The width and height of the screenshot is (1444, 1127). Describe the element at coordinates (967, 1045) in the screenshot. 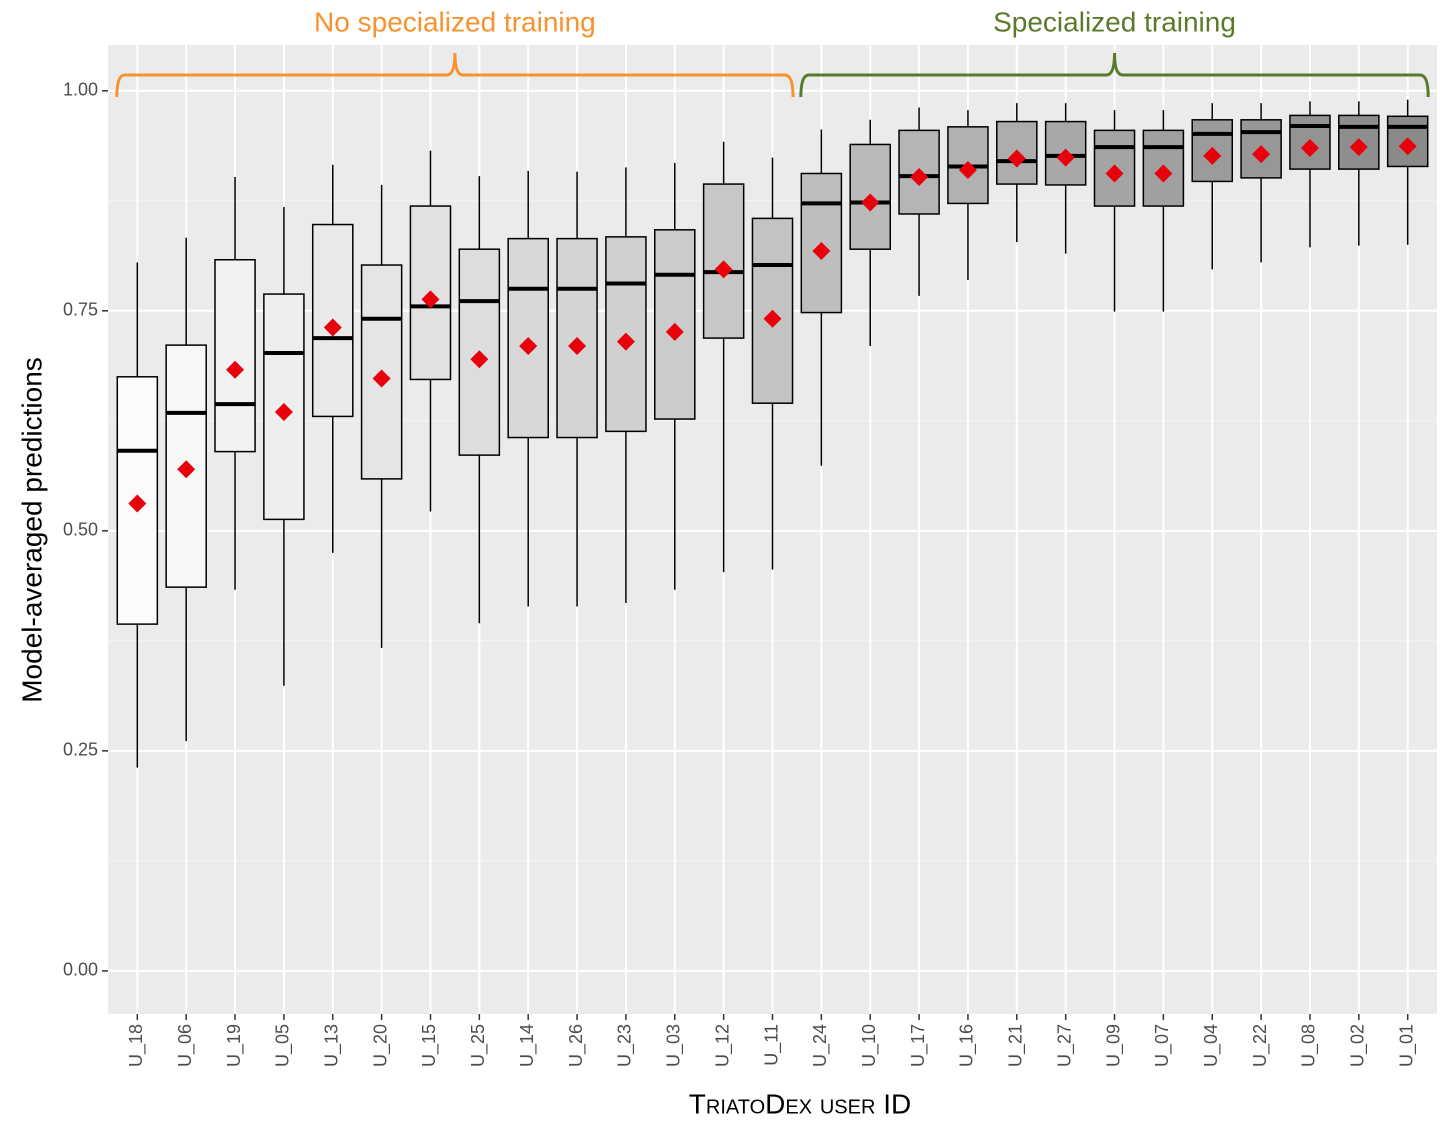

I see `x-tick-label: U_16` at that location.